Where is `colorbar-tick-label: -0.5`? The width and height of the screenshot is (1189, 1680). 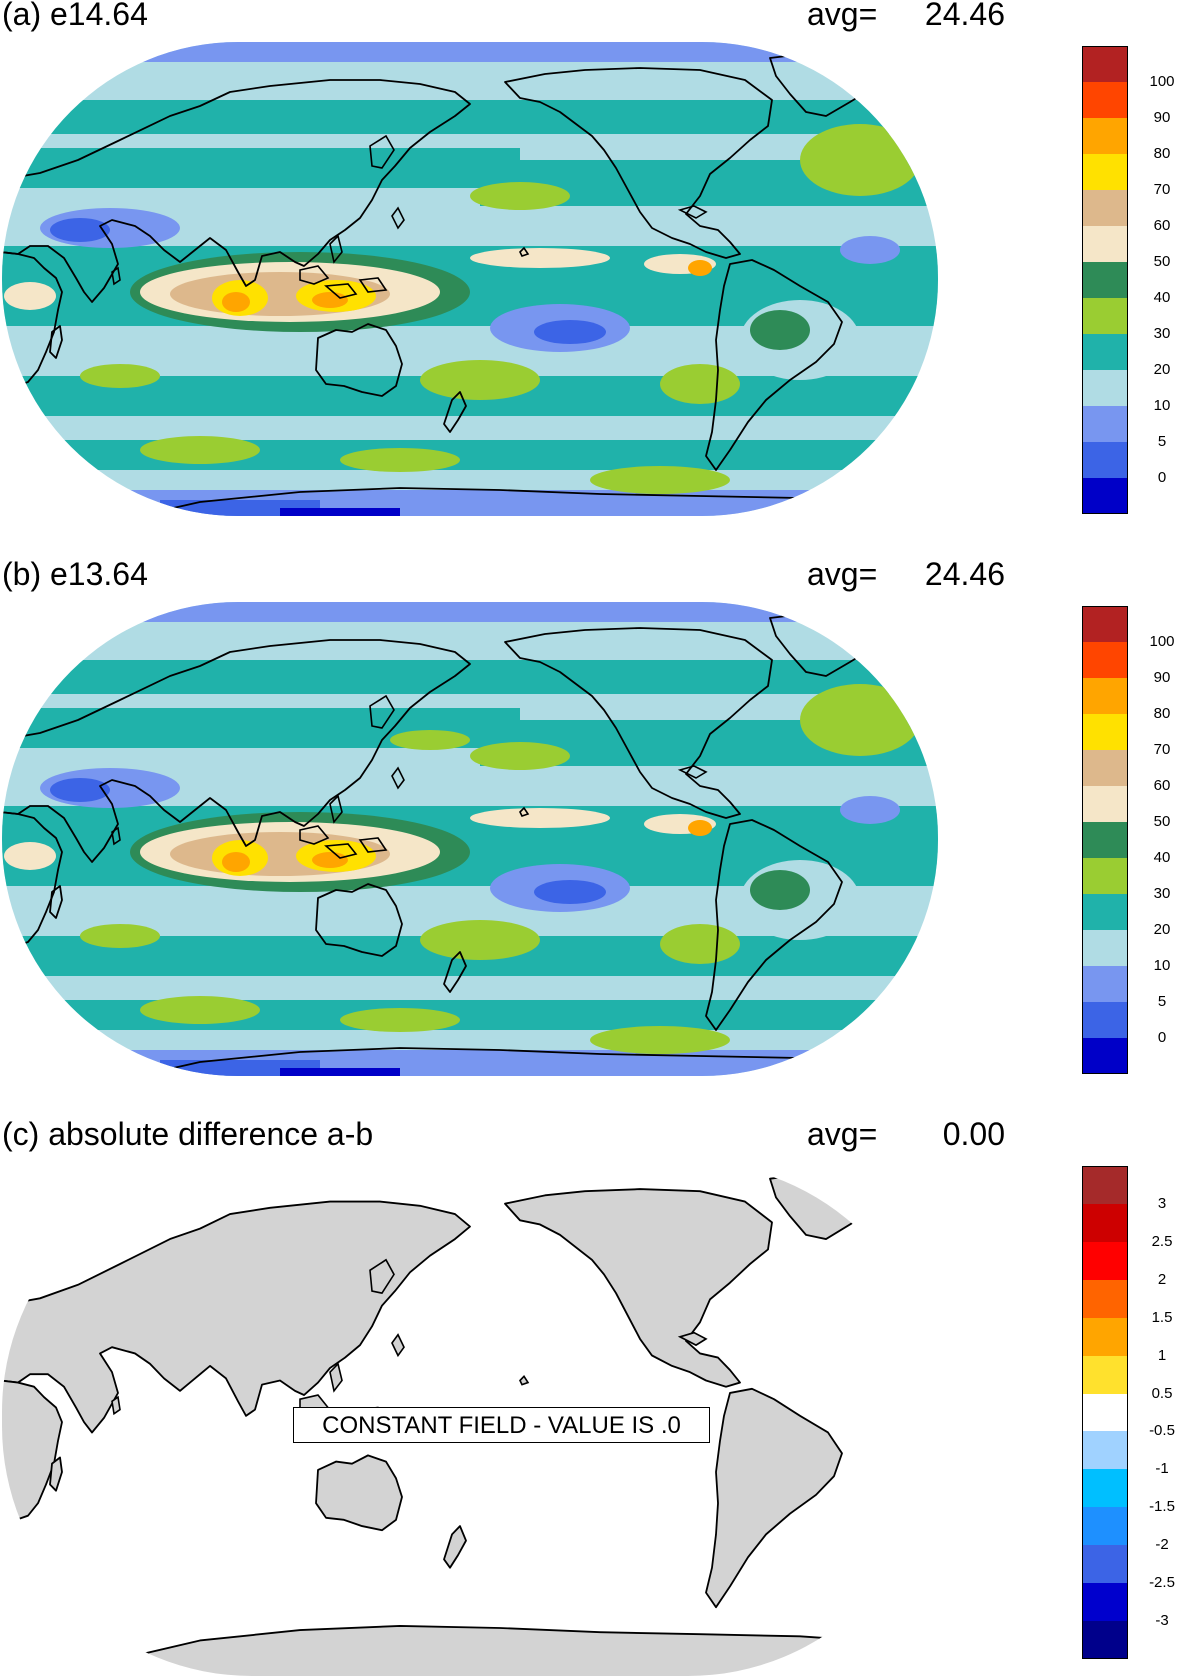 colorbar-tick-label: -0.5 is located at coordinates (1162, 1431).